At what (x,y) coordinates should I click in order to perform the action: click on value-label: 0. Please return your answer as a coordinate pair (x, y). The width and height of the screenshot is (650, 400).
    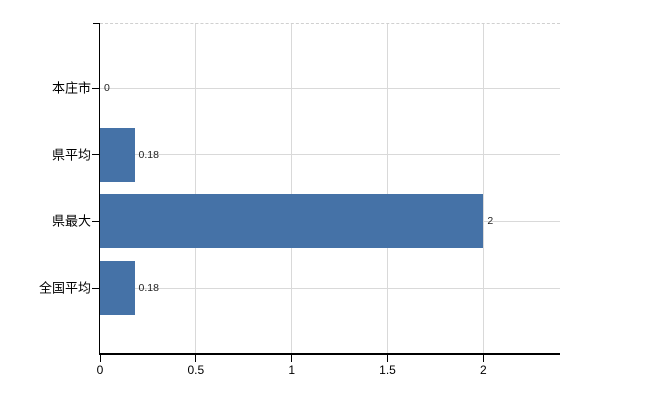
    Looking at the image, I should click on (107, 87).